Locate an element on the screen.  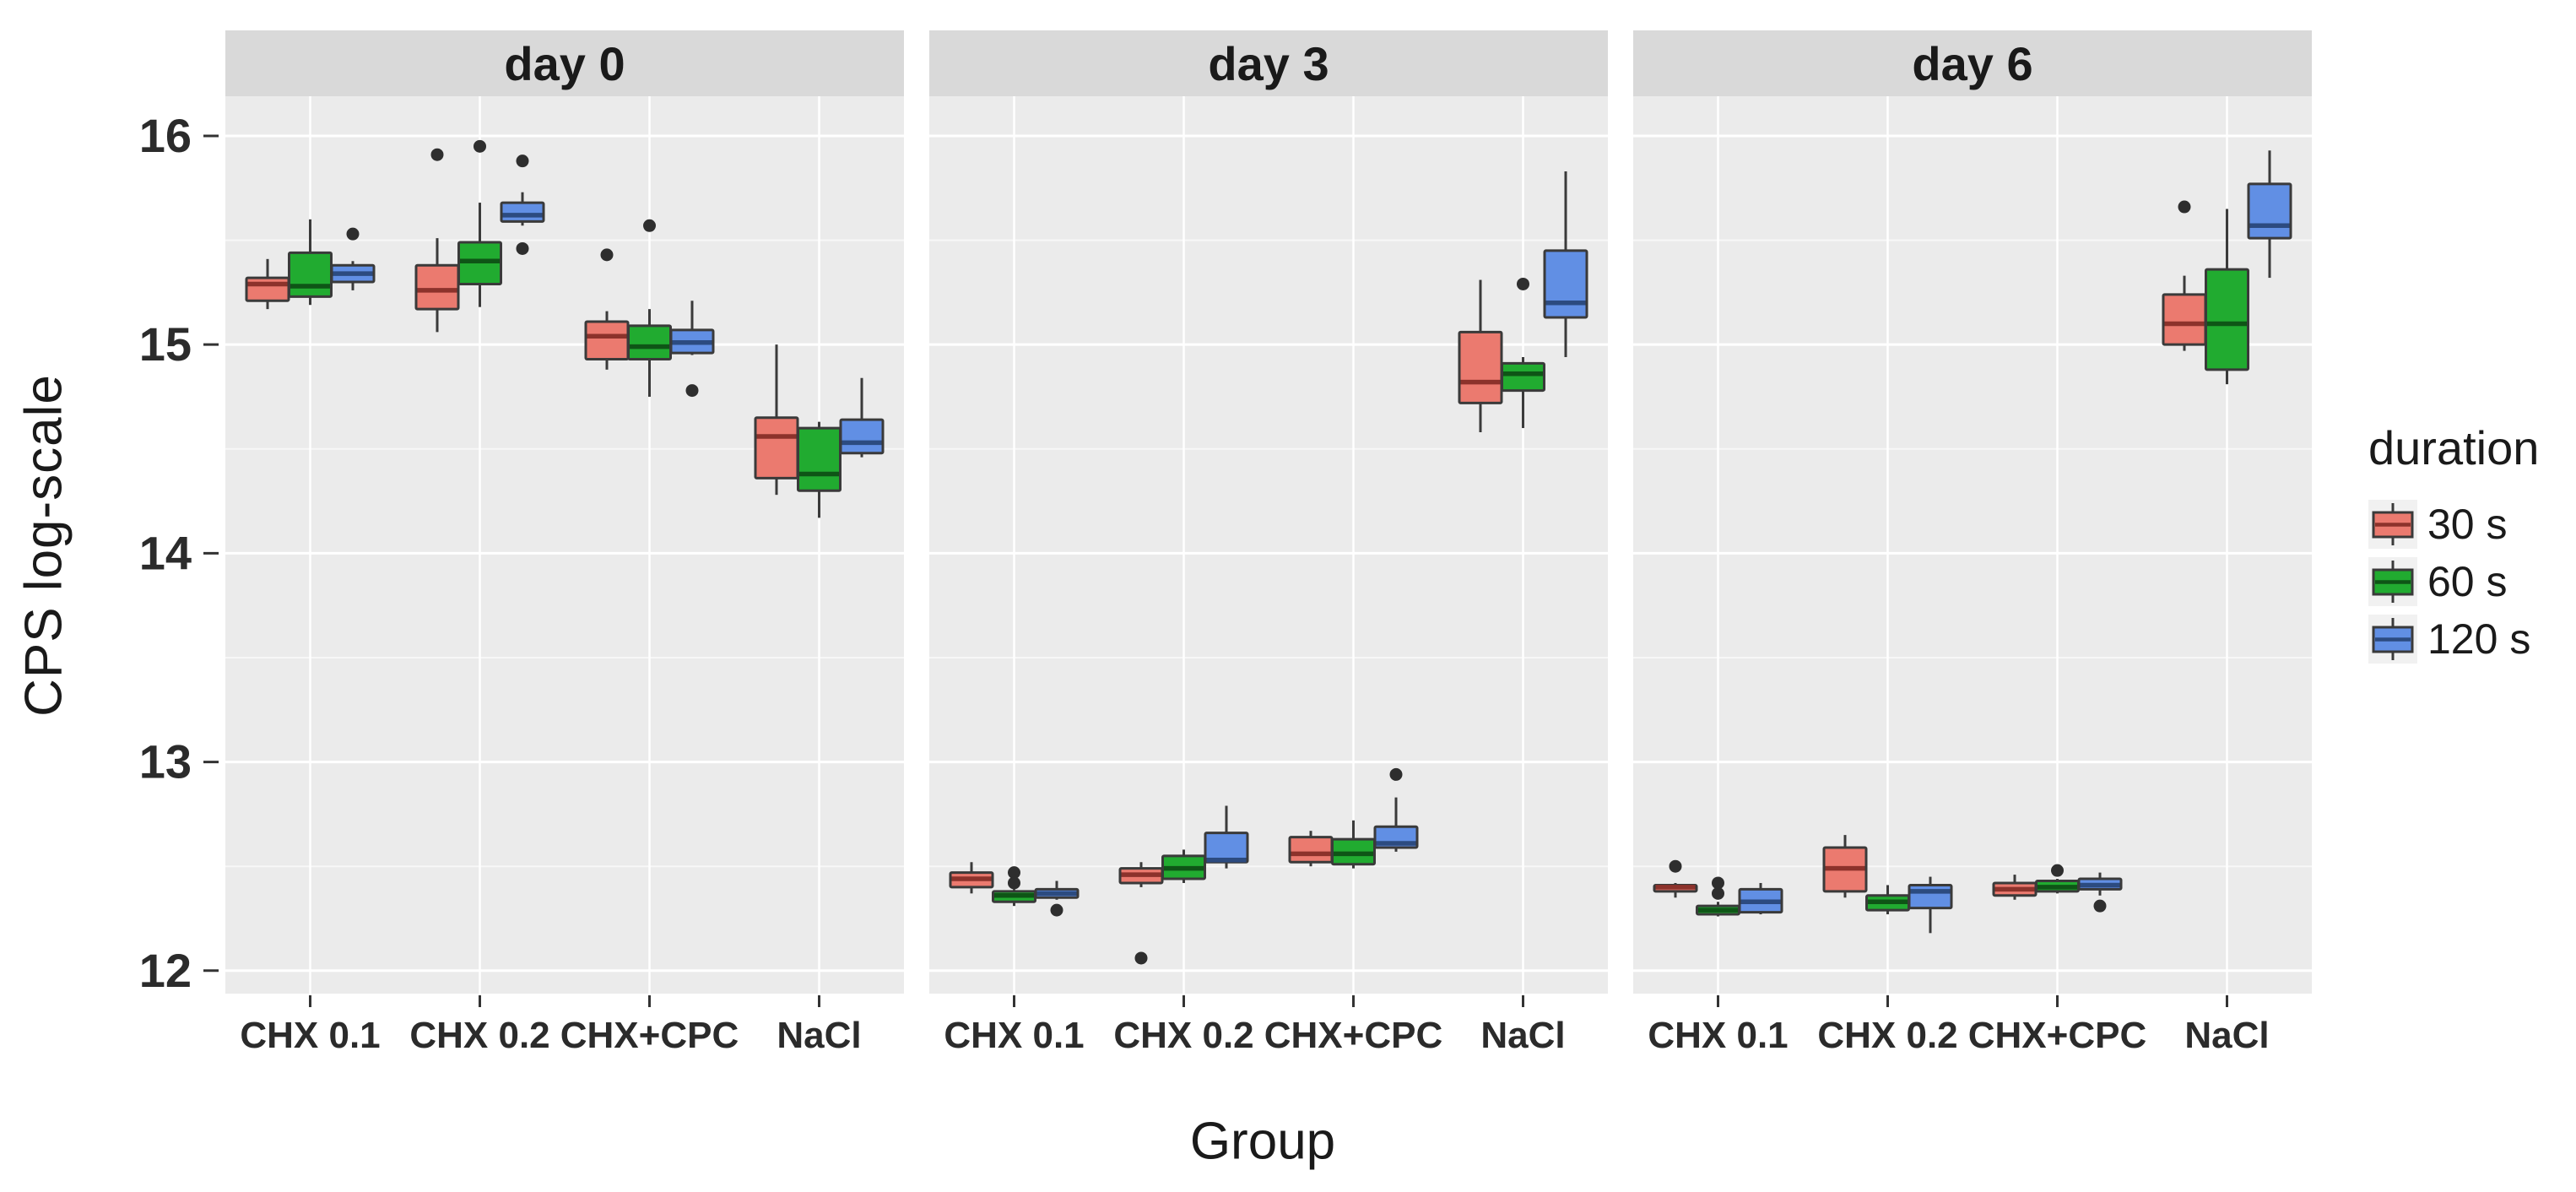
y-tick-label: 15 is located at coordinates (165, 344).